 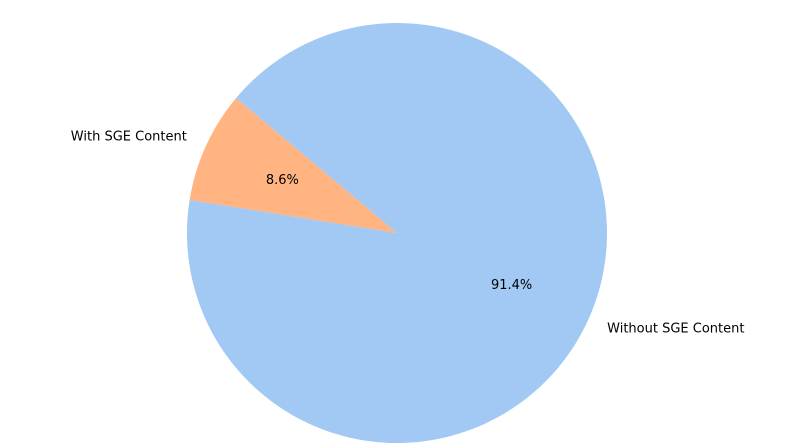 What do you see at coordinates (675, 328) in the screenshot?
I see `pie-category-label: Without SGE Content` at bounding box center [675, 328].